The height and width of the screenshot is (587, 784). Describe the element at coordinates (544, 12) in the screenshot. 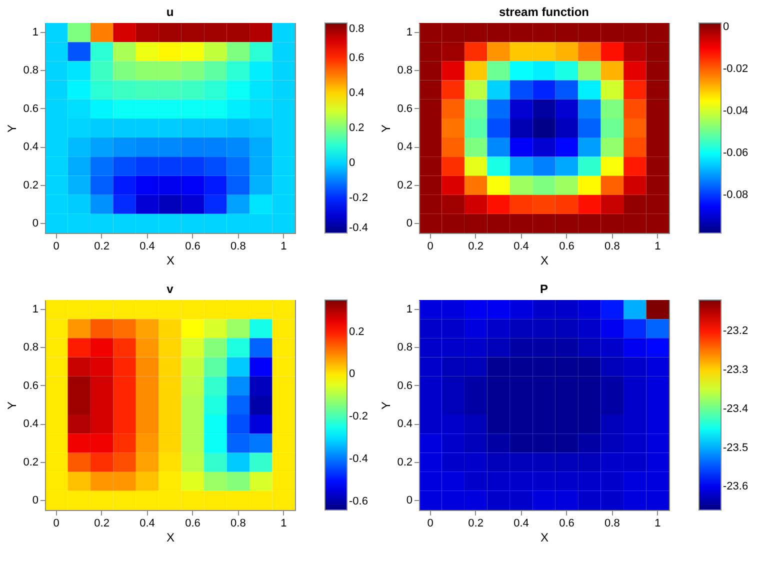

I see `chart-title: stream function` at that location.